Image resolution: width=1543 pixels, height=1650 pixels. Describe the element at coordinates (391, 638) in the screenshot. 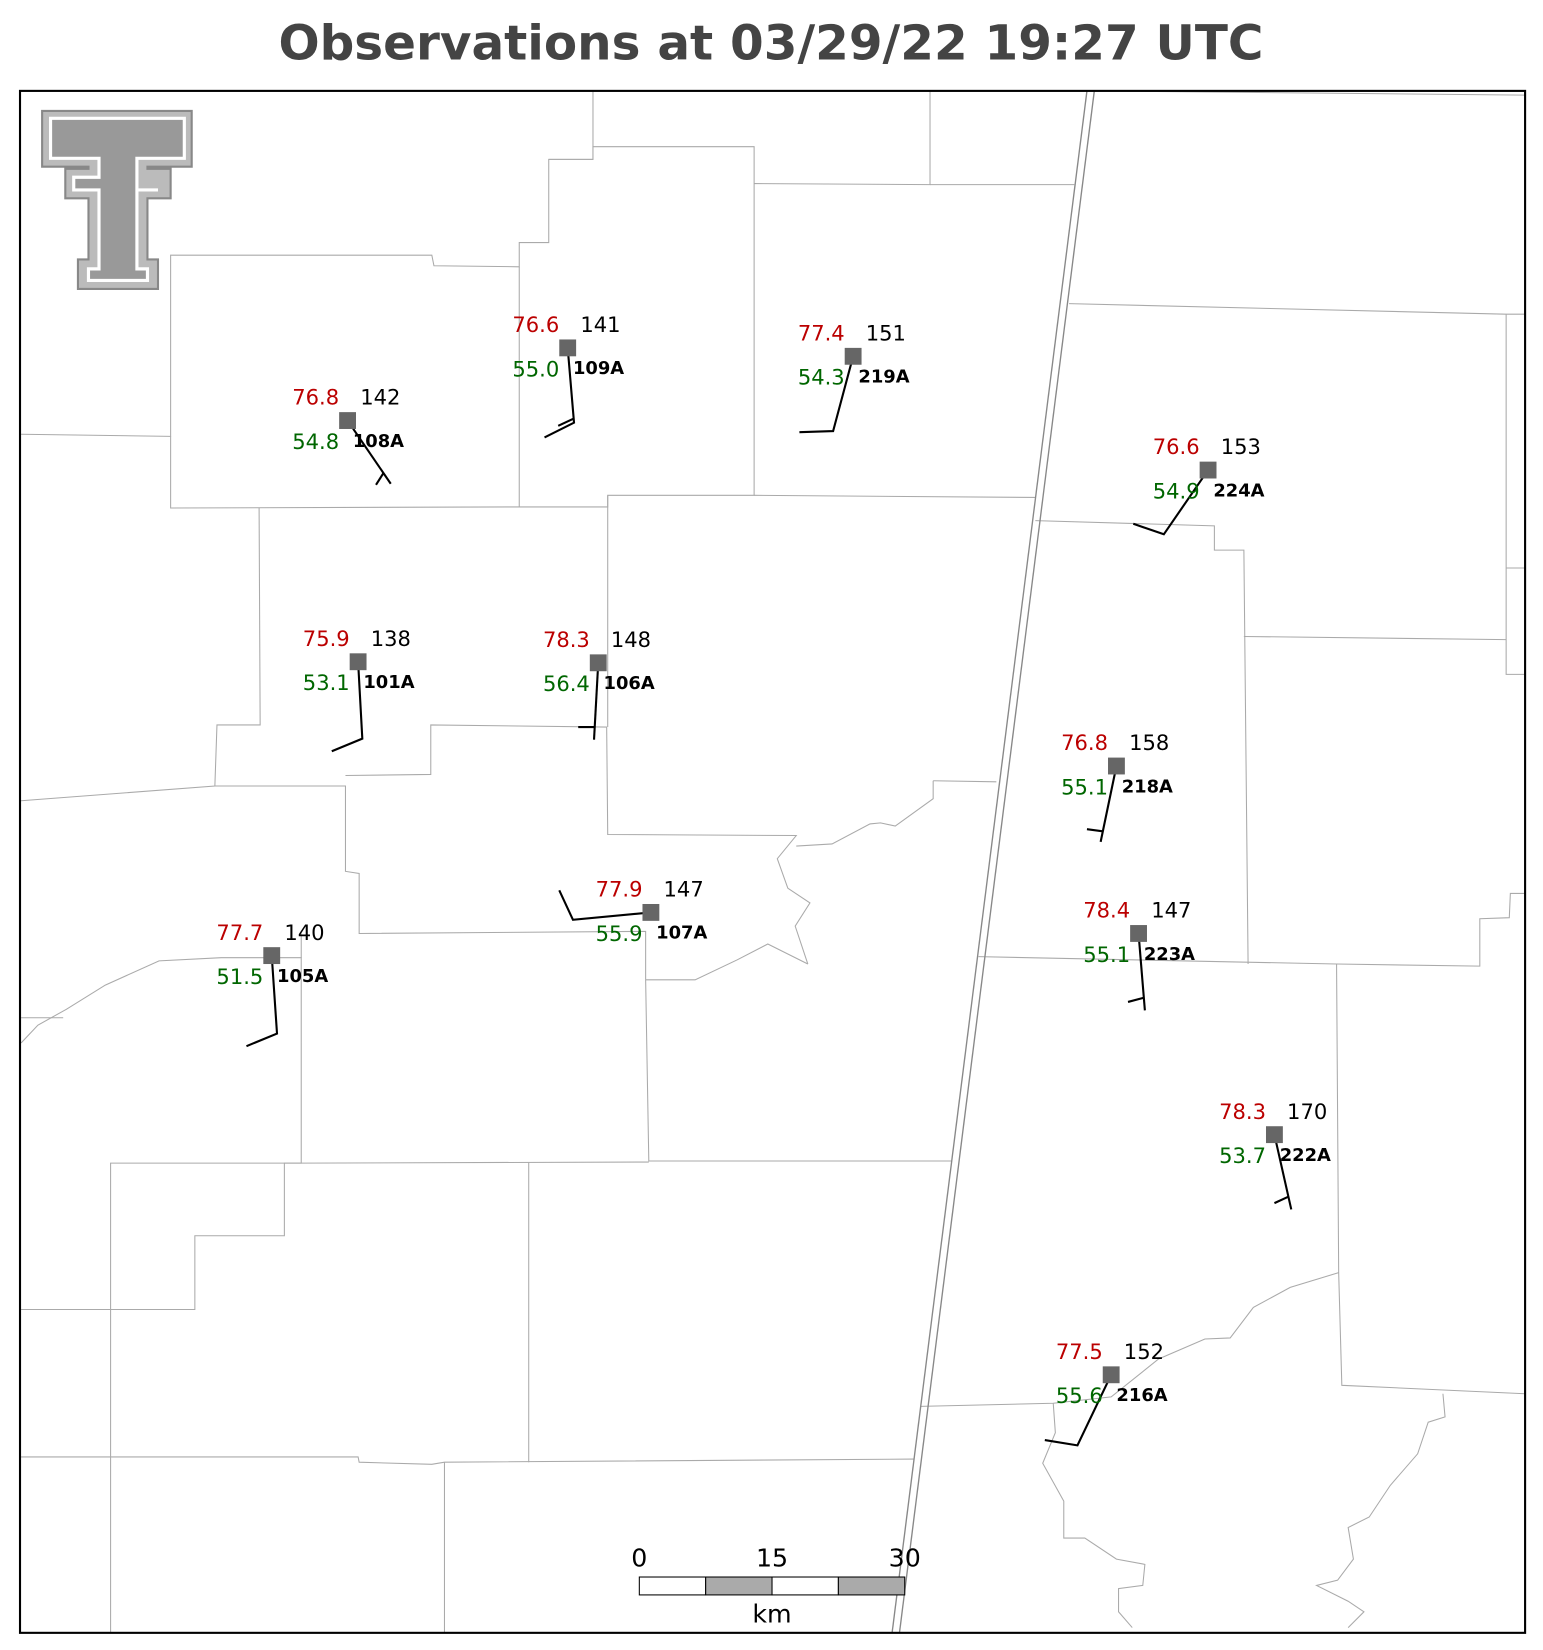

I see `station-value: 138` at that location.